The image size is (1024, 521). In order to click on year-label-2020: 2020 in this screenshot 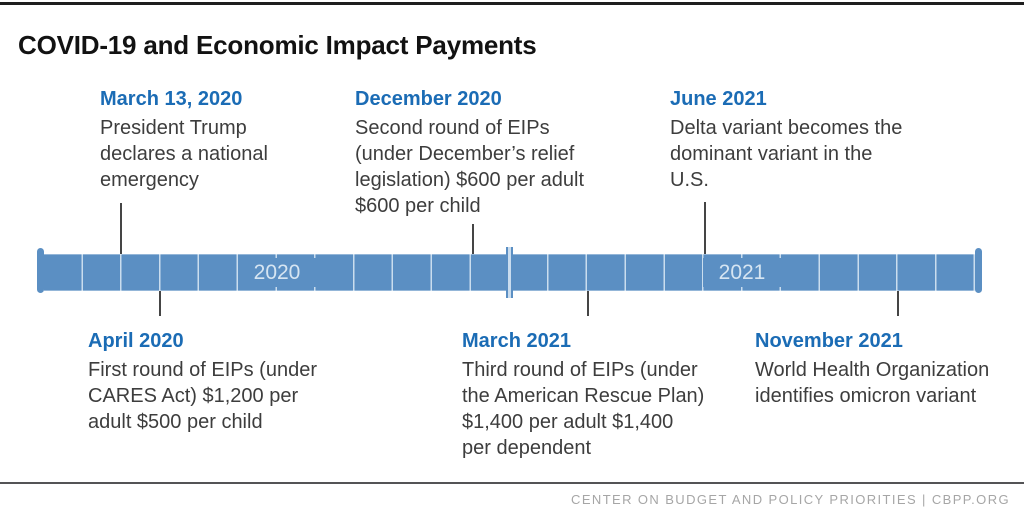, I will do `click(277, 272)`.